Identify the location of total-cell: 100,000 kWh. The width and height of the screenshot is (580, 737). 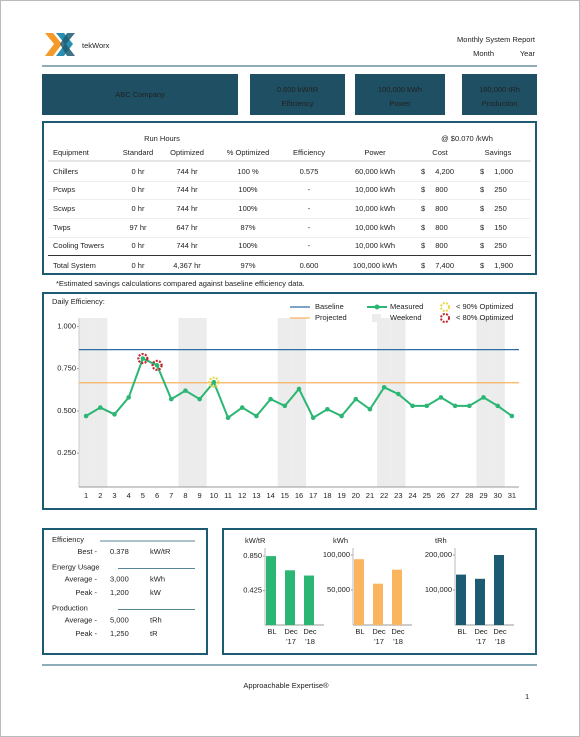
(375, 265).